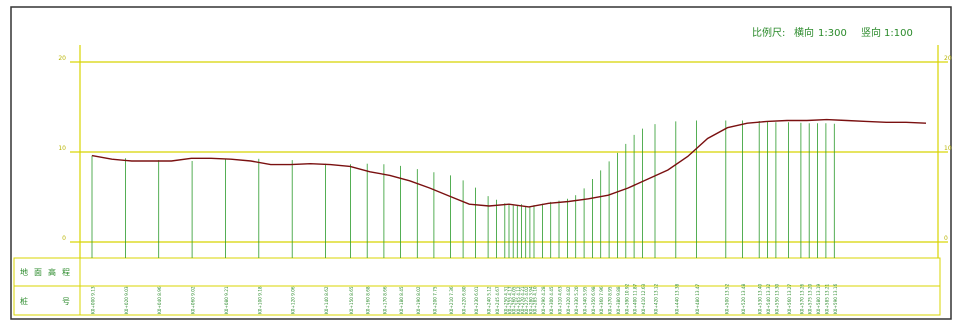  Describe the element at coordinates (93, 300) in the screenshot. I see `station-label: K0+000 9.13` at that location.